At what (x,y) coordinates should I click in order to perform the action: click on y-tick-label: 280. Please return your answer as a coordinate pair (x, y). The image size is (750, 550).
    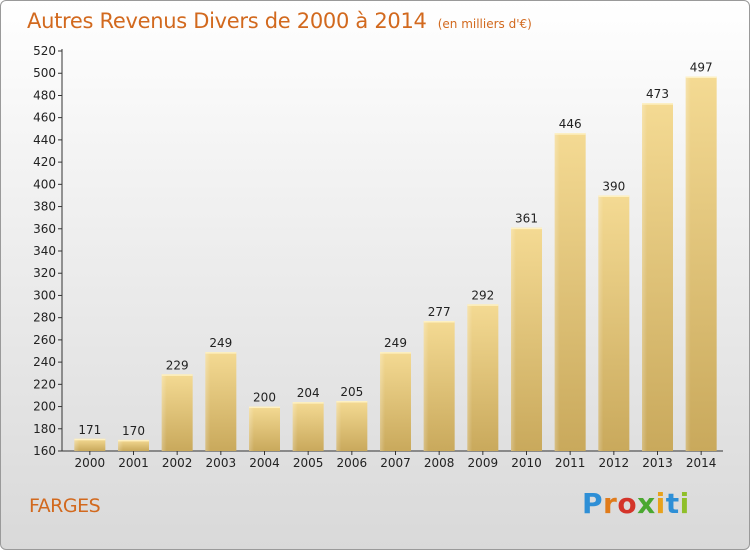
    Looking at the image, I should click on (44, 318).